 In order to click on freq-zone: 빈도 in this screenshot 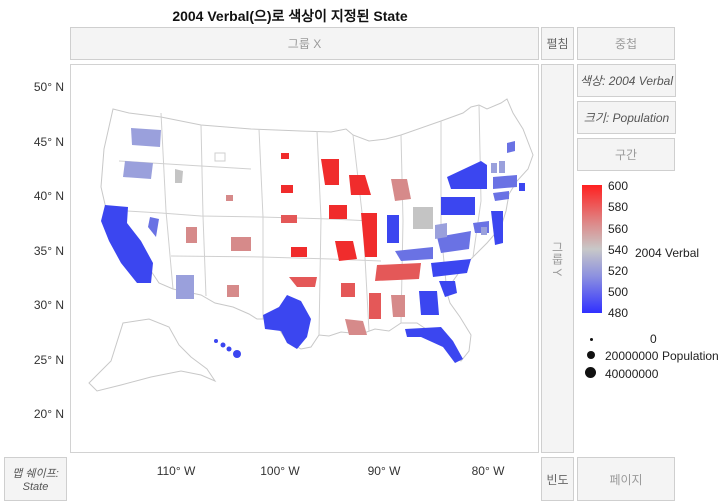, I will do `click(557, 479)`.